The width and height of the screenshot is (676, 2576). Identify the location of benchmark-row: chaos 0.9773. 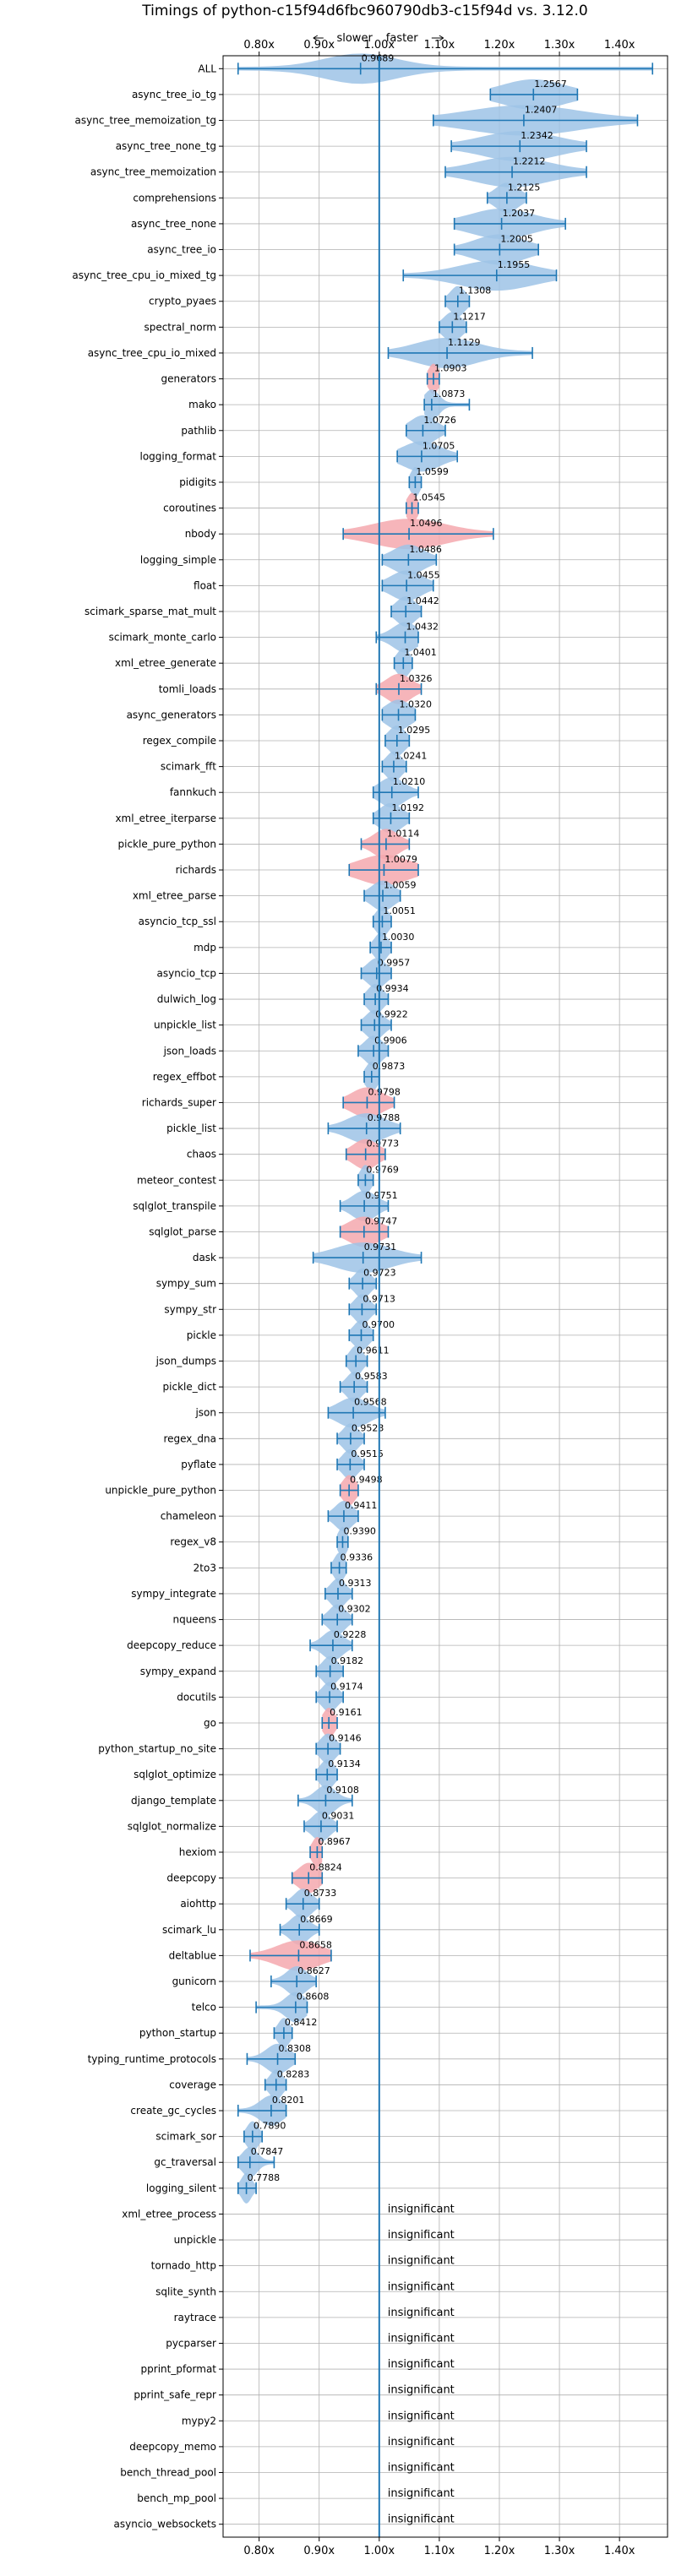
(293, 1154).